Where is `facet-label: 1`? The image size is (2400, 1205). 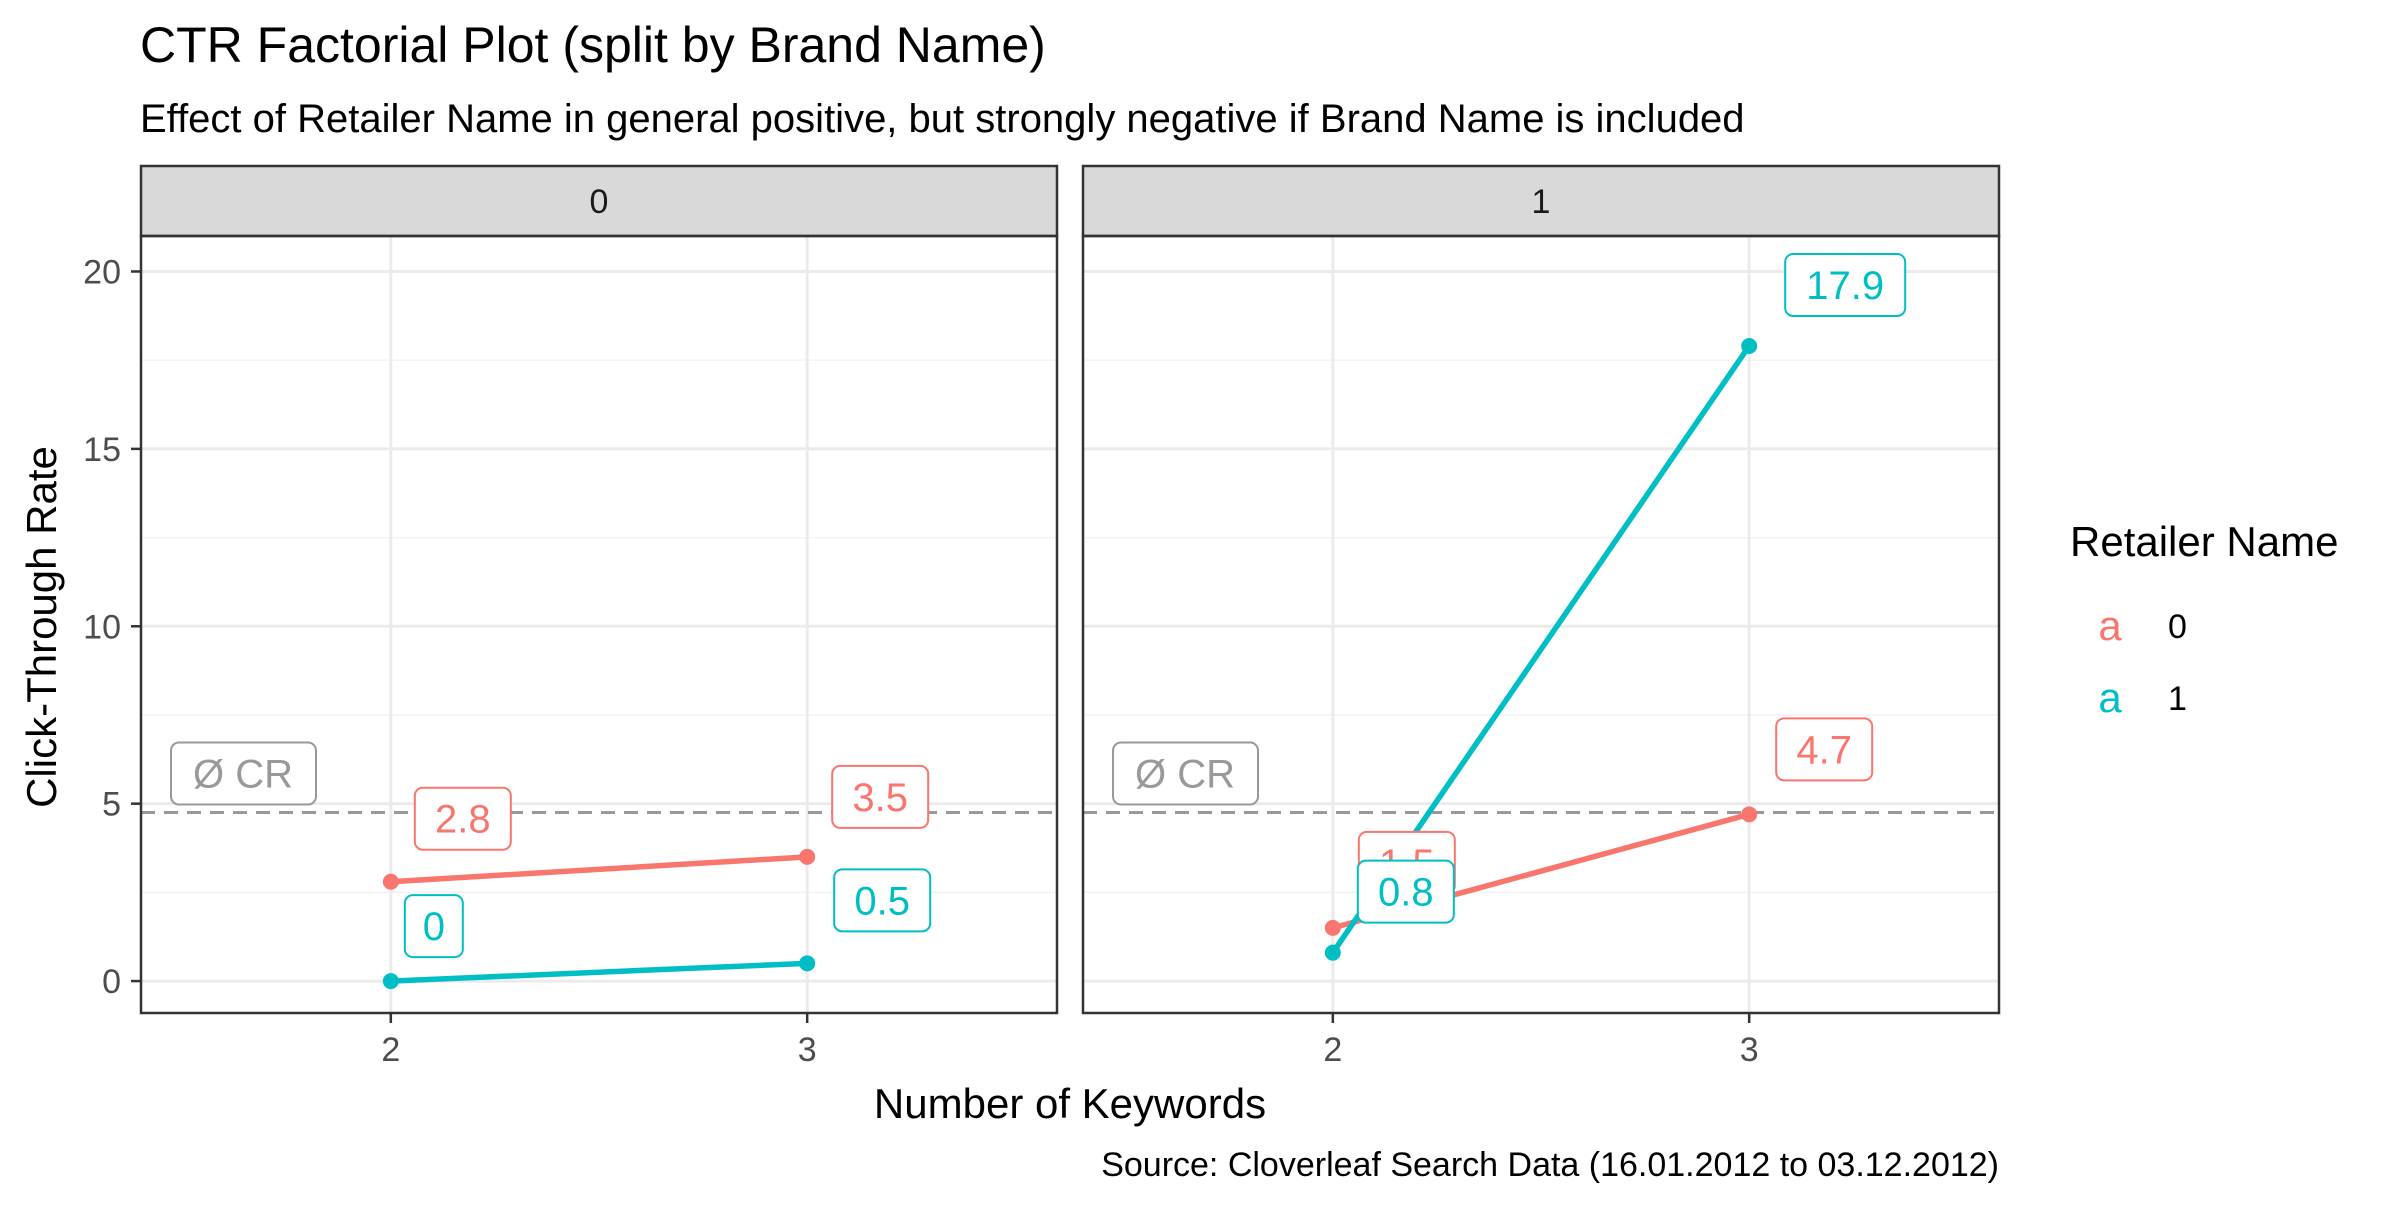 facet-label: 1 is located at coordinates (1541, 202).